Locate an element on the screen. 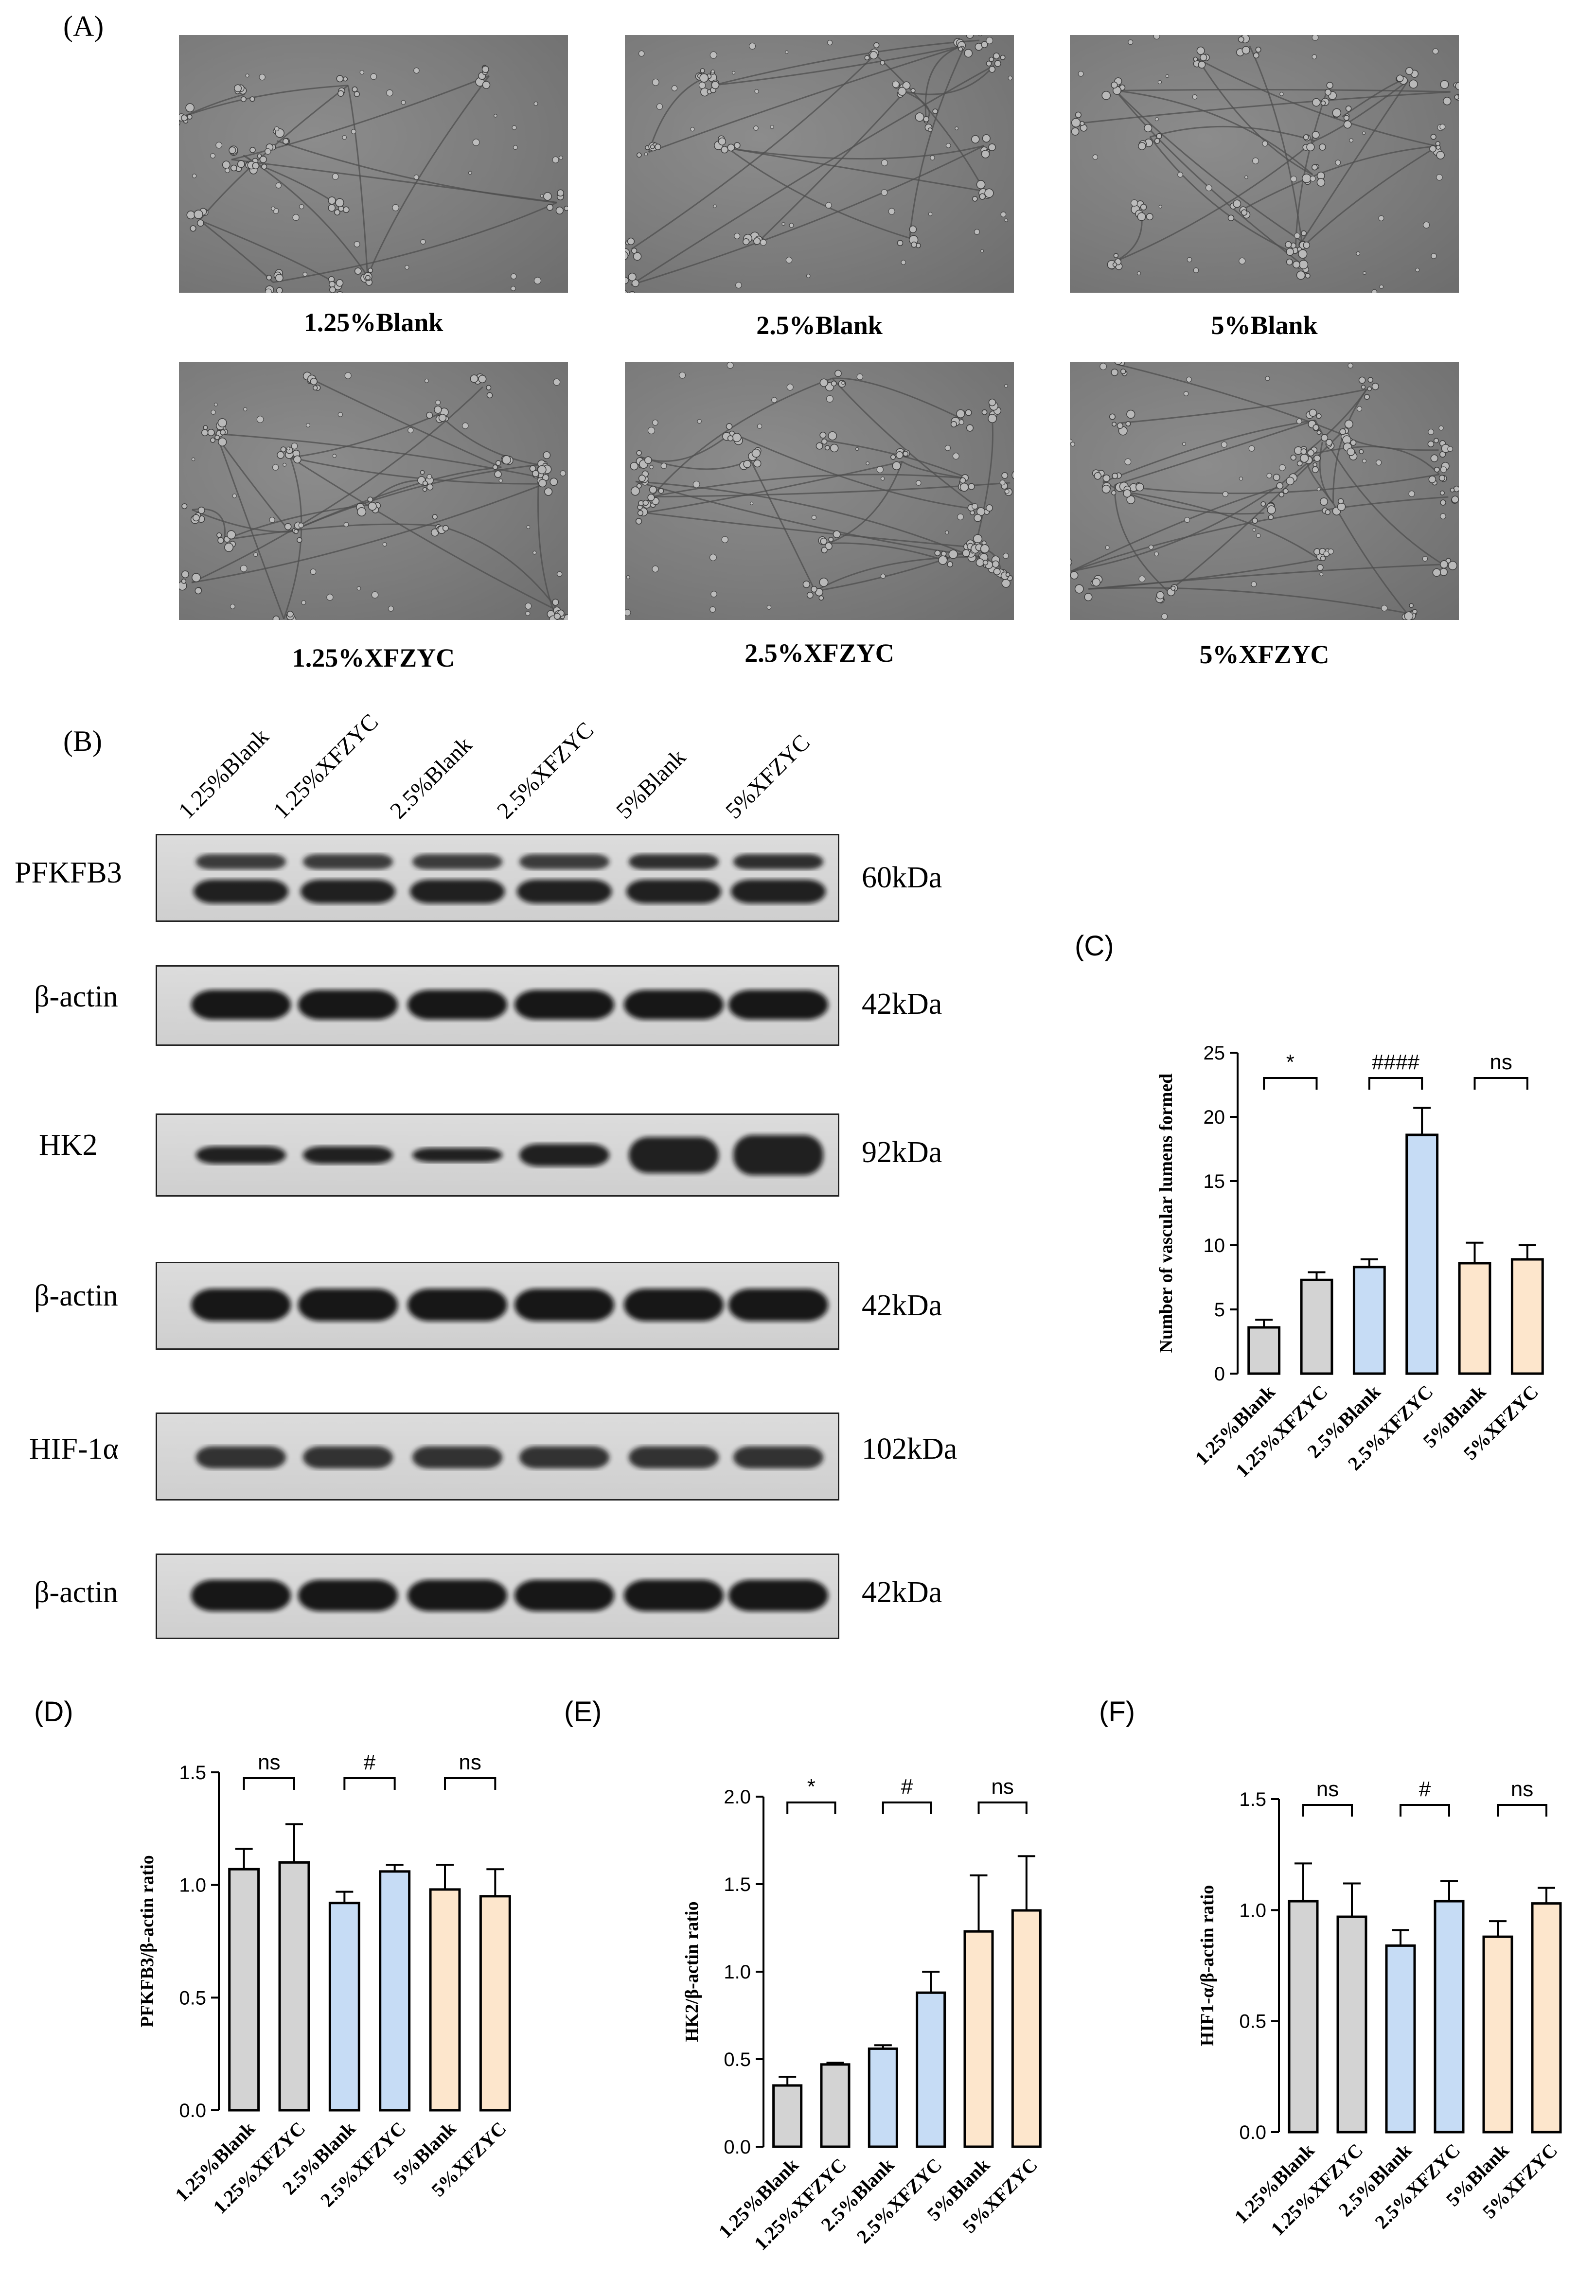 Image resolution: width=1596 pixels, height=2296 pixels. lane-label: 2.5%XFZYC is located at coordinates (545, 770).